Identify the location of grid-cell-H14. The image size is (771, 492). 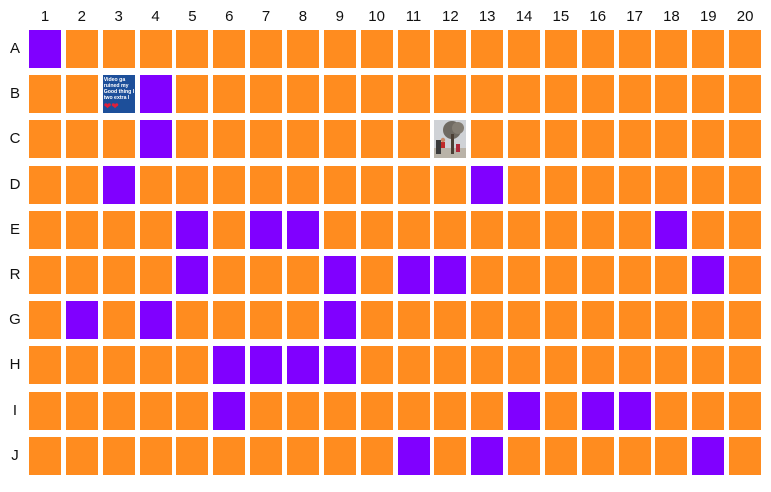
(524, 365).